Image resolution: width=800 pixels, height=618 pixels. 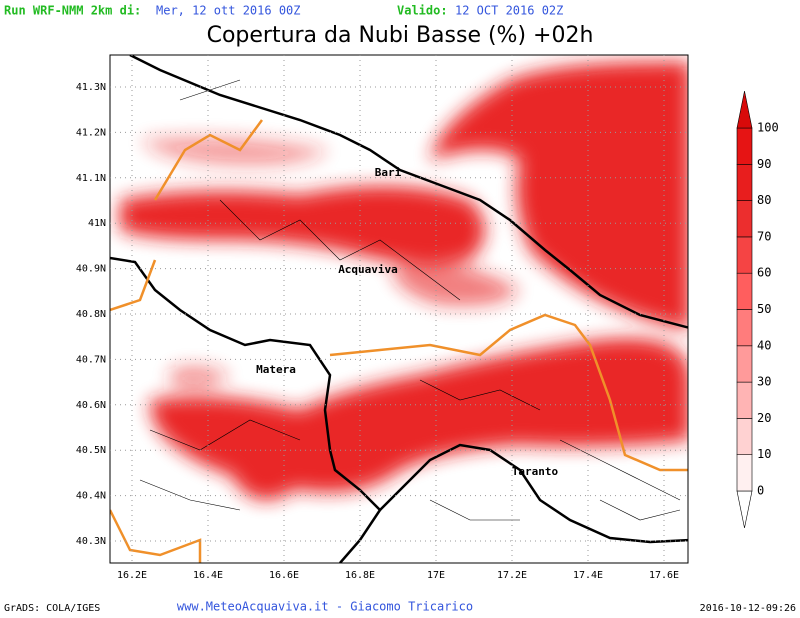 What do you see at coordinates (360, 575) in the screenshot?
I see `lon-label: 16.8E` at bounding box center [360, 575].